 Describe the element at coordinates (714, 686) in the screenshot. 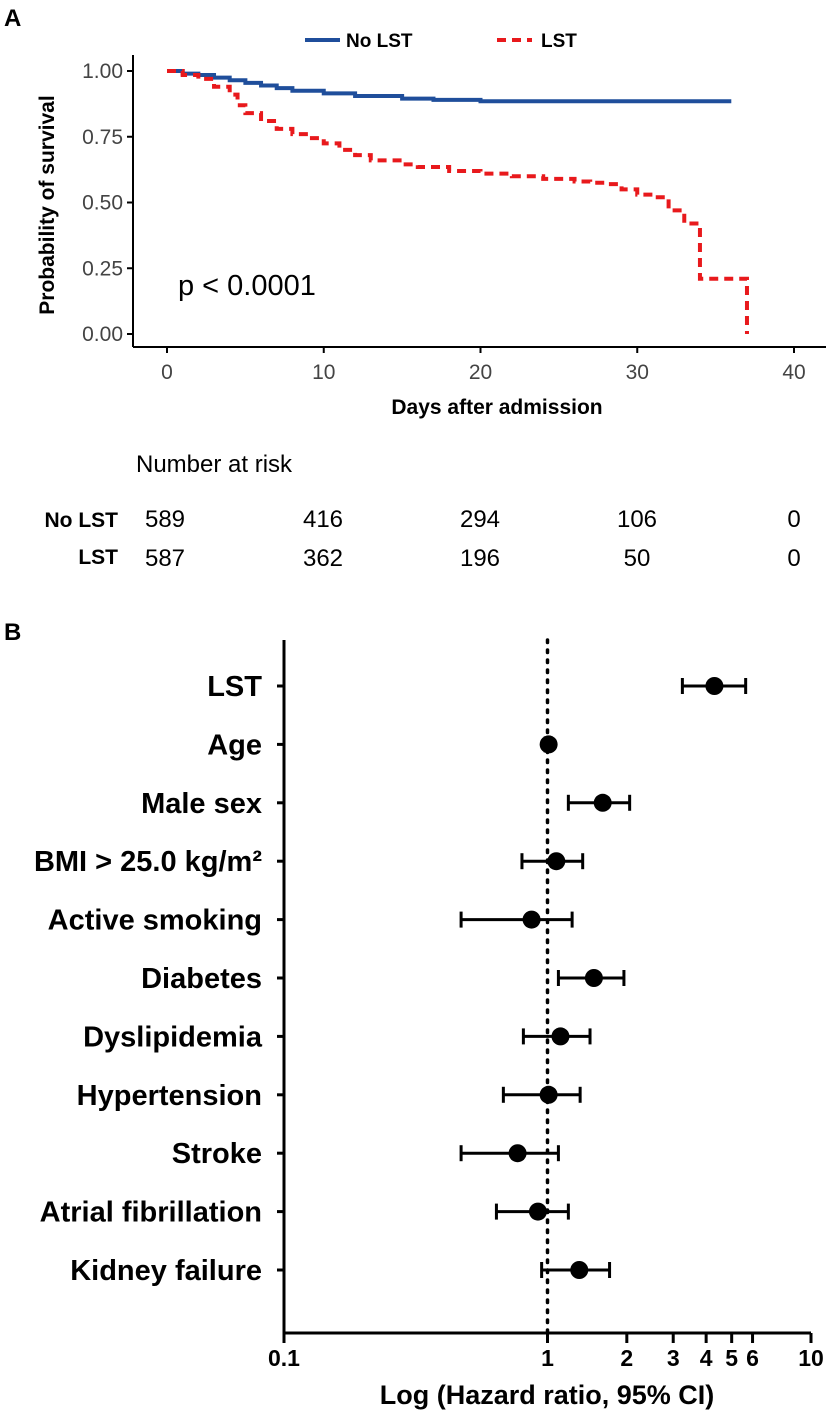

I see `hr-point-lst` at that location.